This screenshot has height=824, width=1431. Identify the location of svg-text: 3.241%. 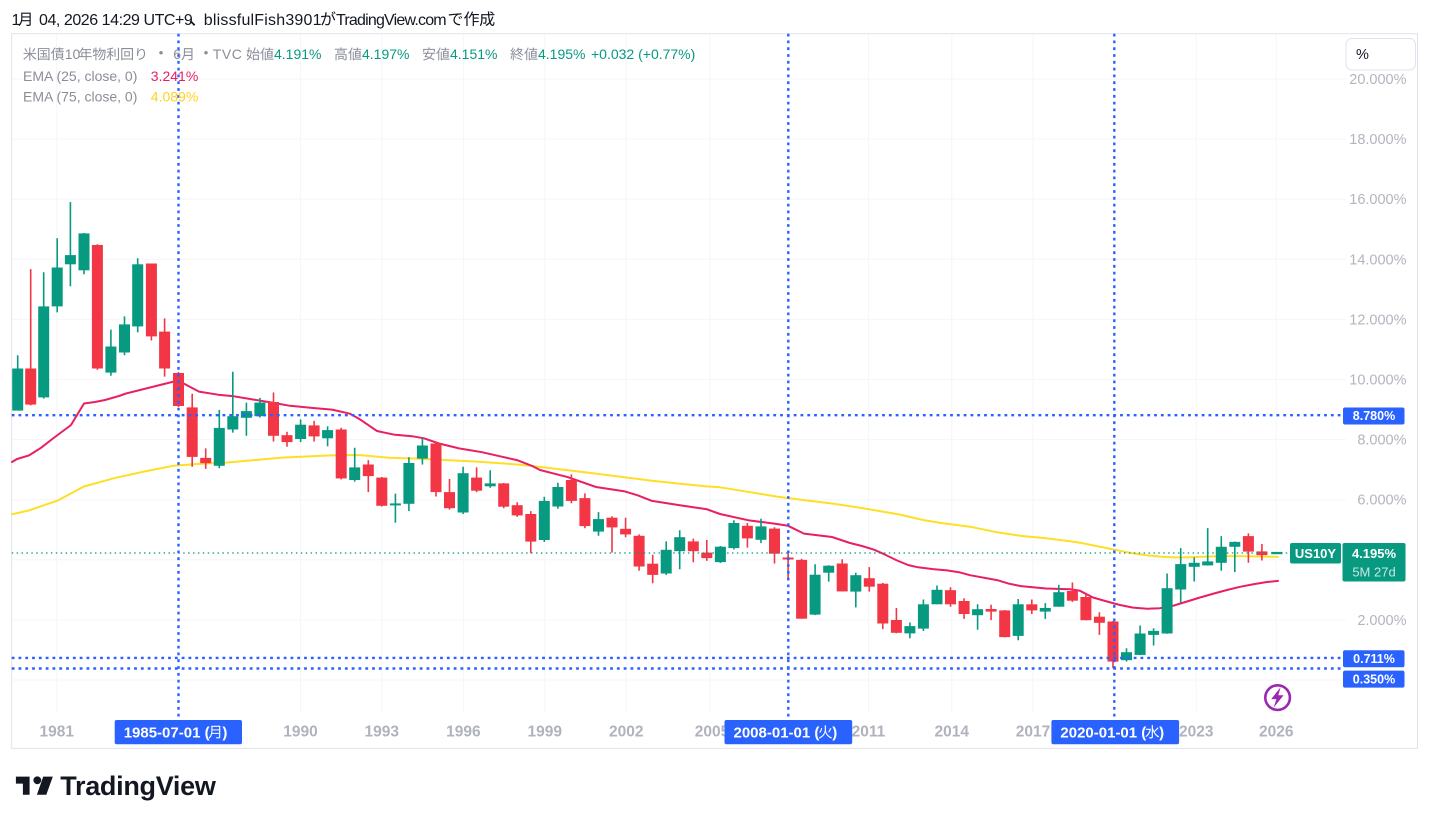
(174, 76).